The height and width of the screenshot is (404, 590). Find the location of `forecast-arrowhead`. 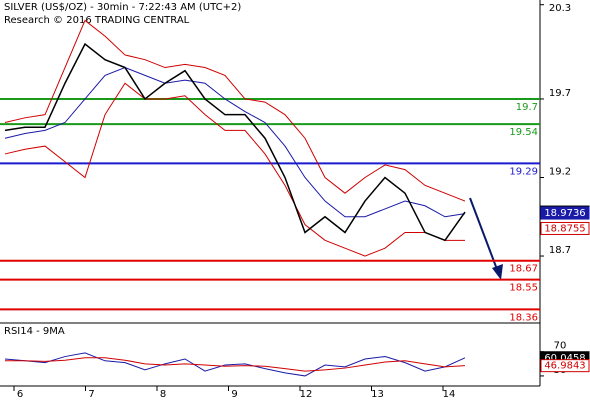

forecast-arrowhead is located at coordinates (497, 272).